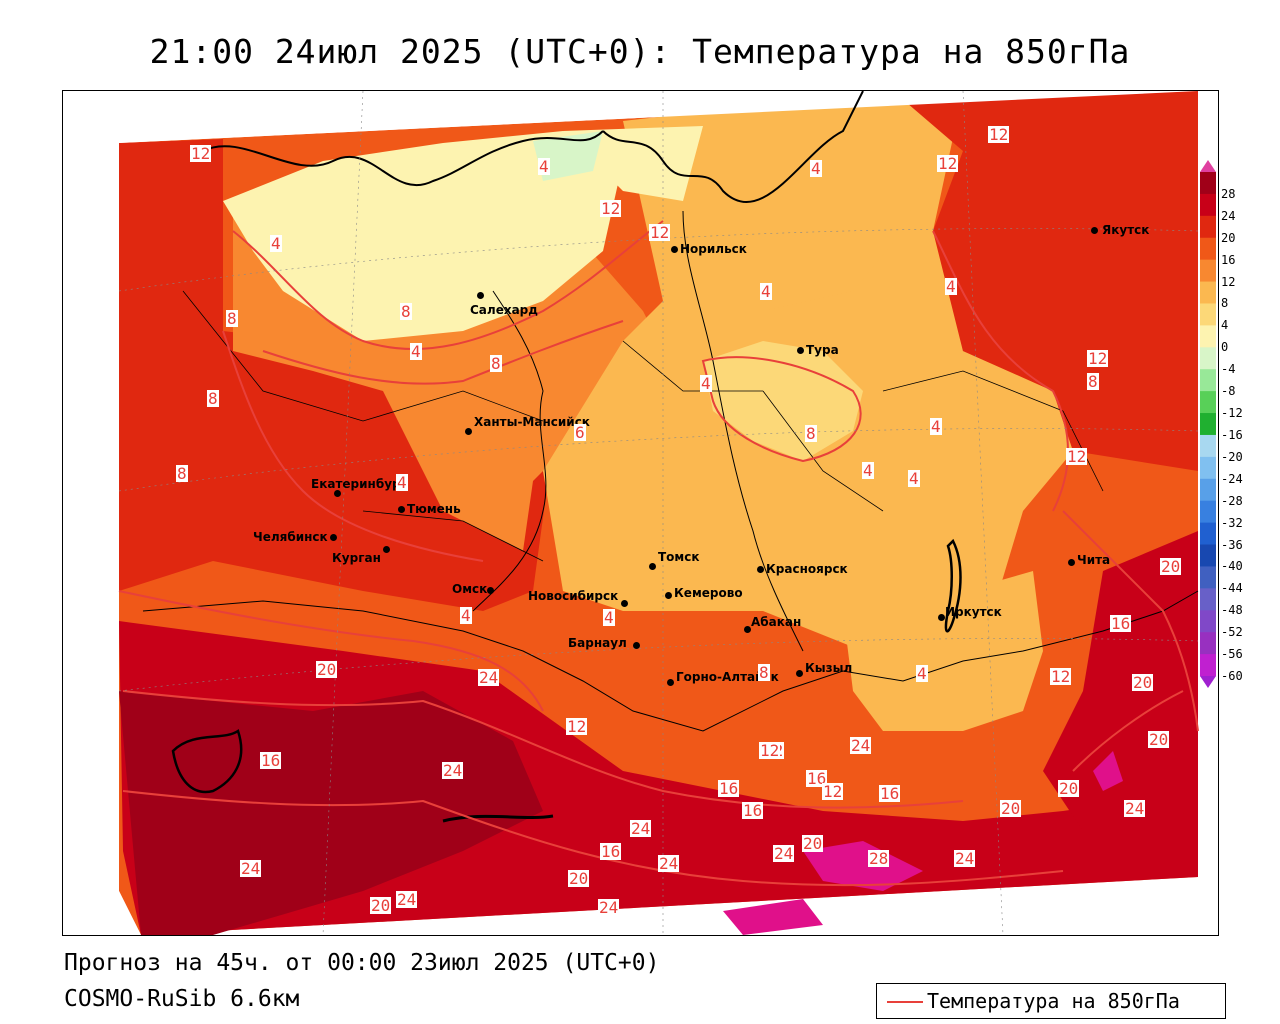 This screenshot has width=1280, height=1024. I want to click on zone-0-yamal, so click(423, 236).